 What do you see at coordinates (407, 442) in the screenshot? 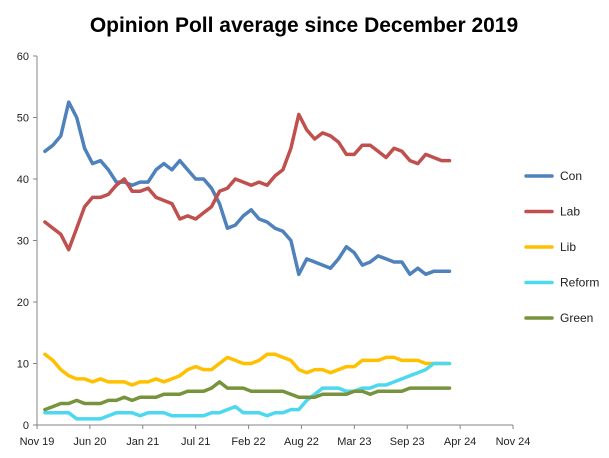
I see `x-tick-label: Sep 23` at bounding box center [407, 442].